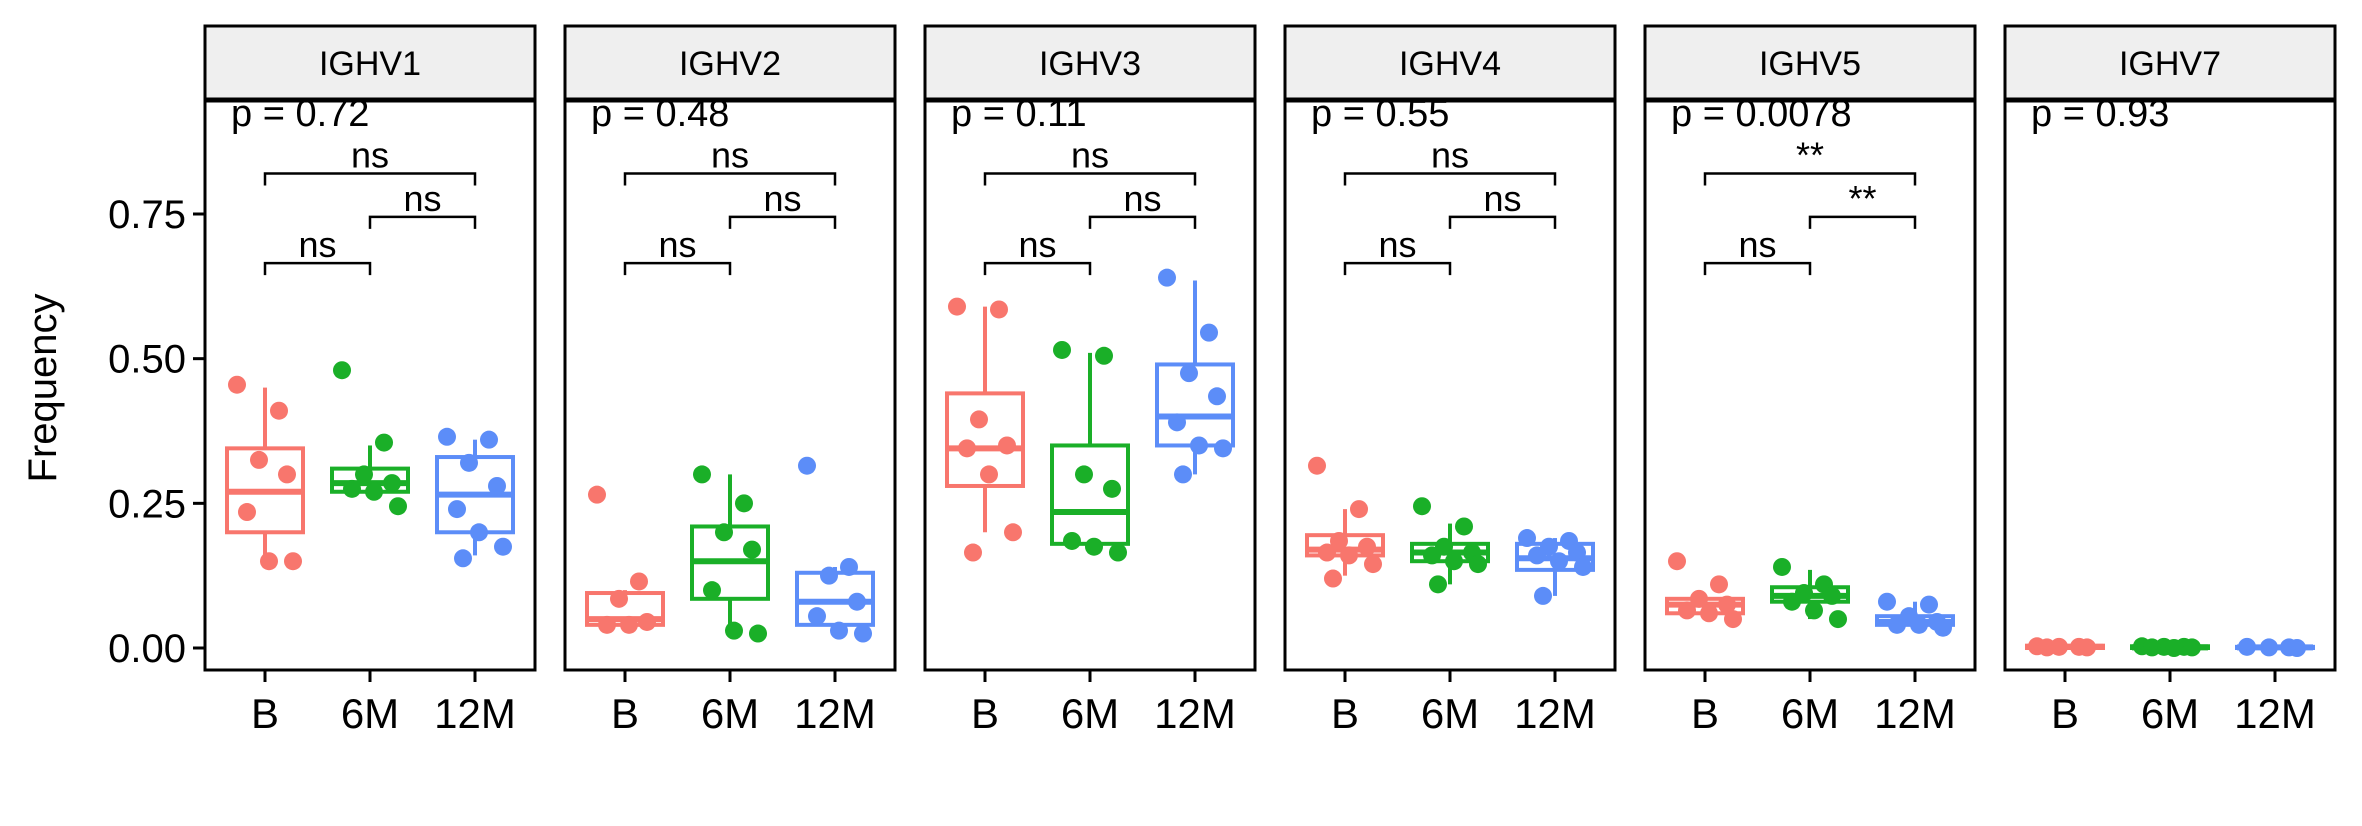 This screenshot has width=2362, height=826. Describe the element at coordinates (2170, 385) in the screenshot. I see `panel-border` at that location.